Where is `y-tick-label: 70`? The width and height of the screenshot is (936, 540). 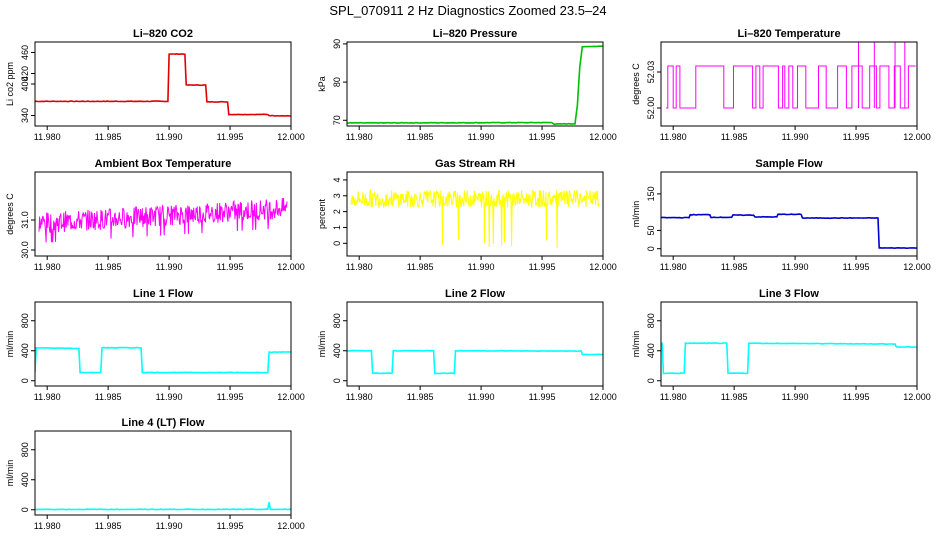
y-tick-label: 70 is located at coordinates (337, 120).